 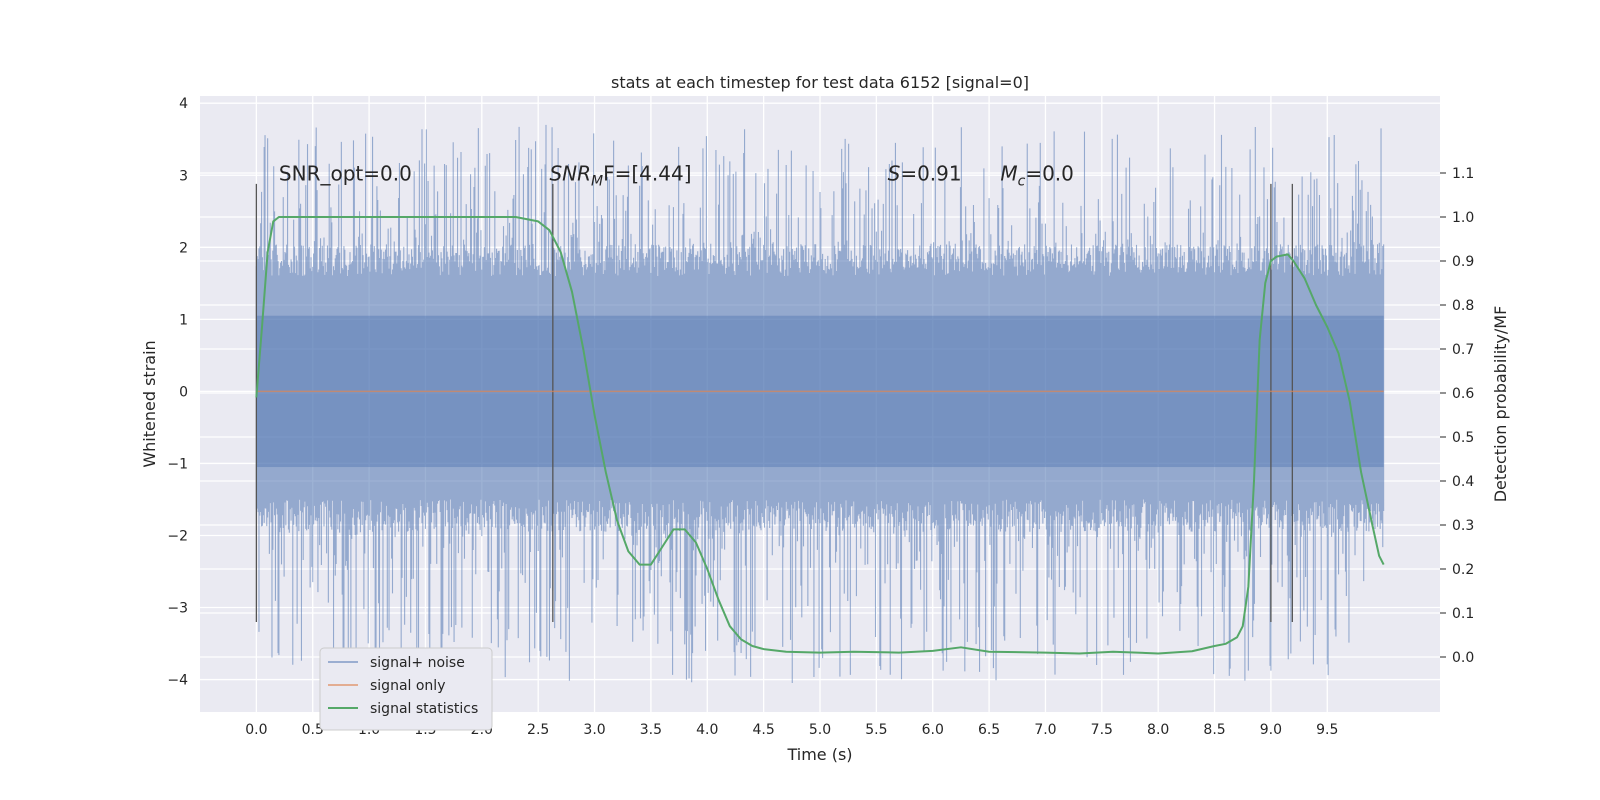 I want to click on y2-tick-label: 0.4, so click(x=1463, y=482).